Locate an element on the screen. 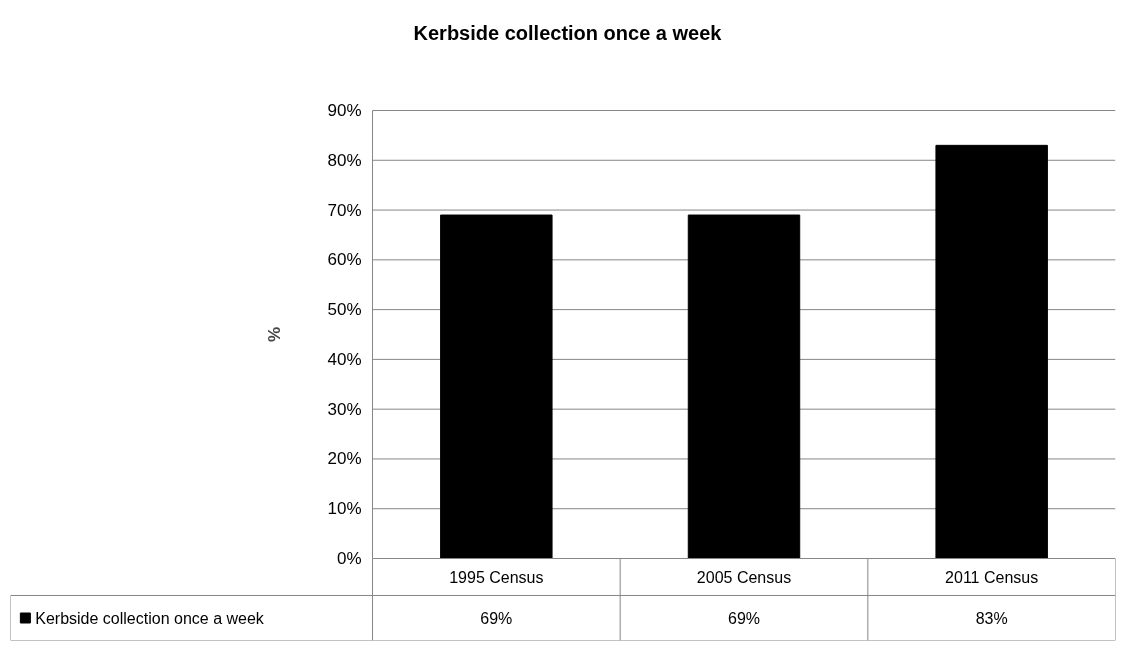  y-axis-title: % is located at coordinates (275, 334).